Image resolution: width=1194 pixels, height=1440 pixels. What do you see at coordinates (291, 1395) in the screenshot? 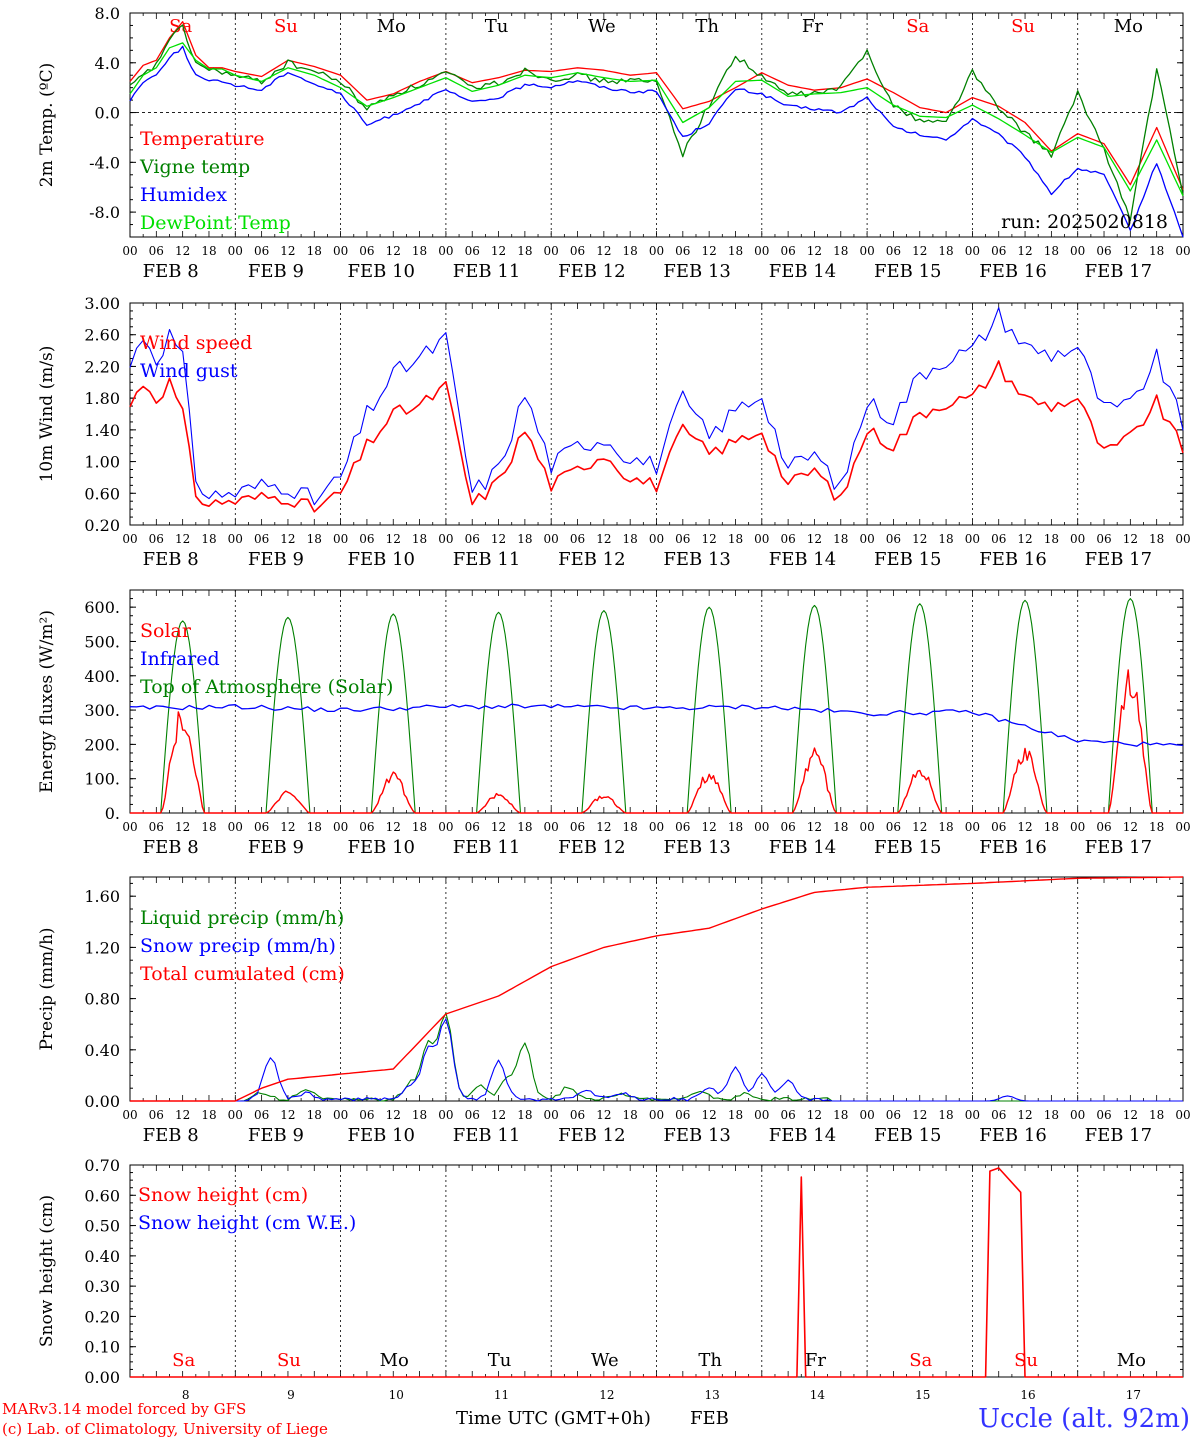
I see `date-number: 9` at bounding box center [291, 1395].